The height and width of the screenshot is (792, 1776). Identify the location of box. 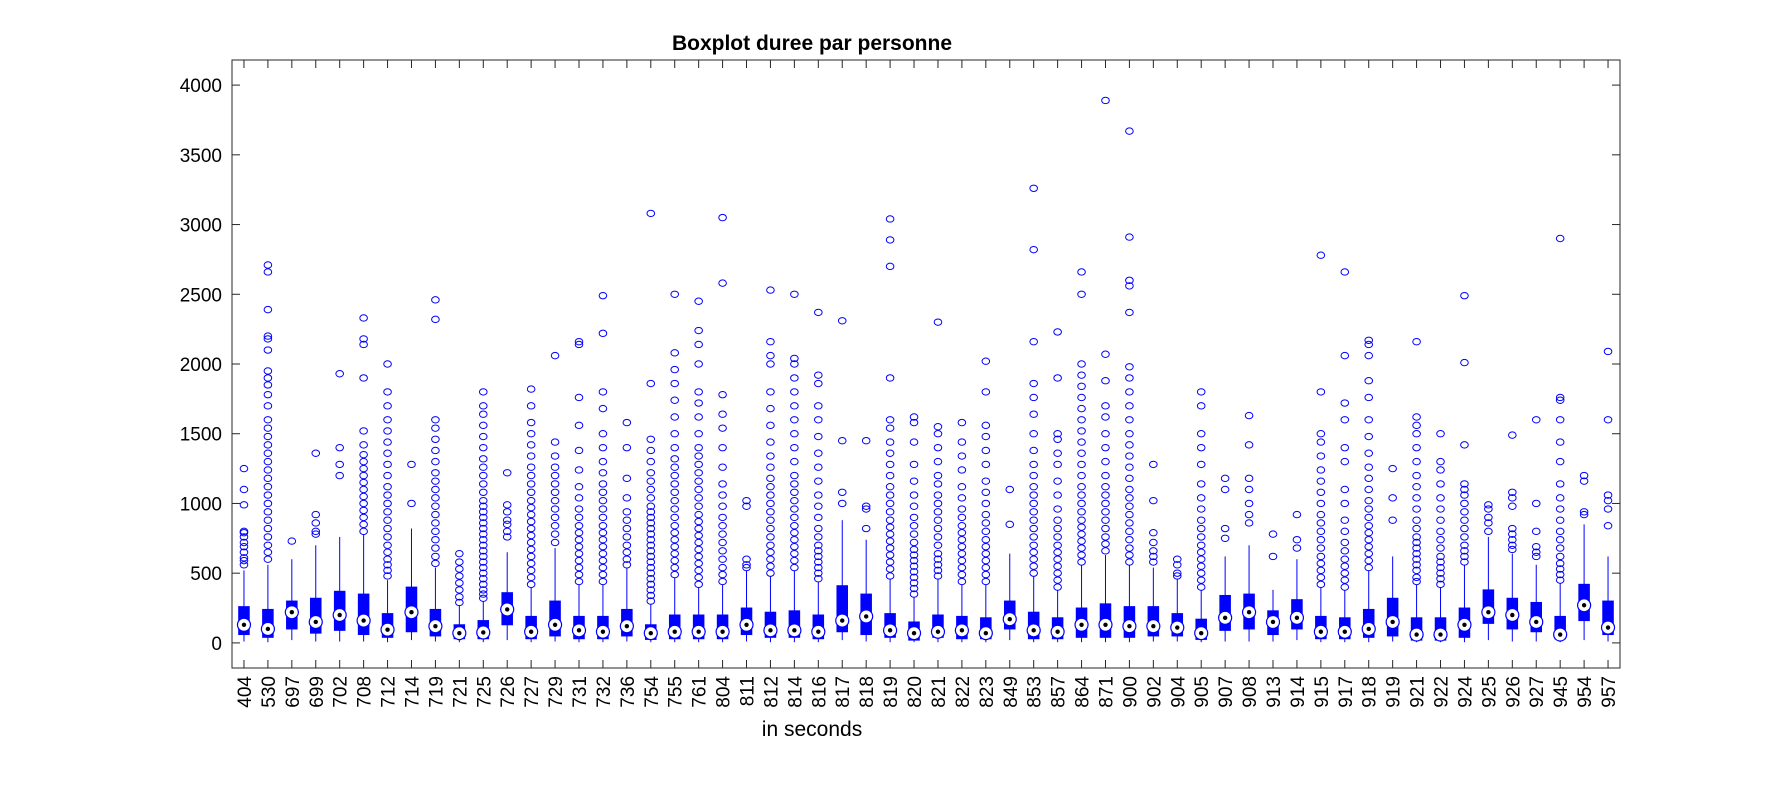
(842, 609).